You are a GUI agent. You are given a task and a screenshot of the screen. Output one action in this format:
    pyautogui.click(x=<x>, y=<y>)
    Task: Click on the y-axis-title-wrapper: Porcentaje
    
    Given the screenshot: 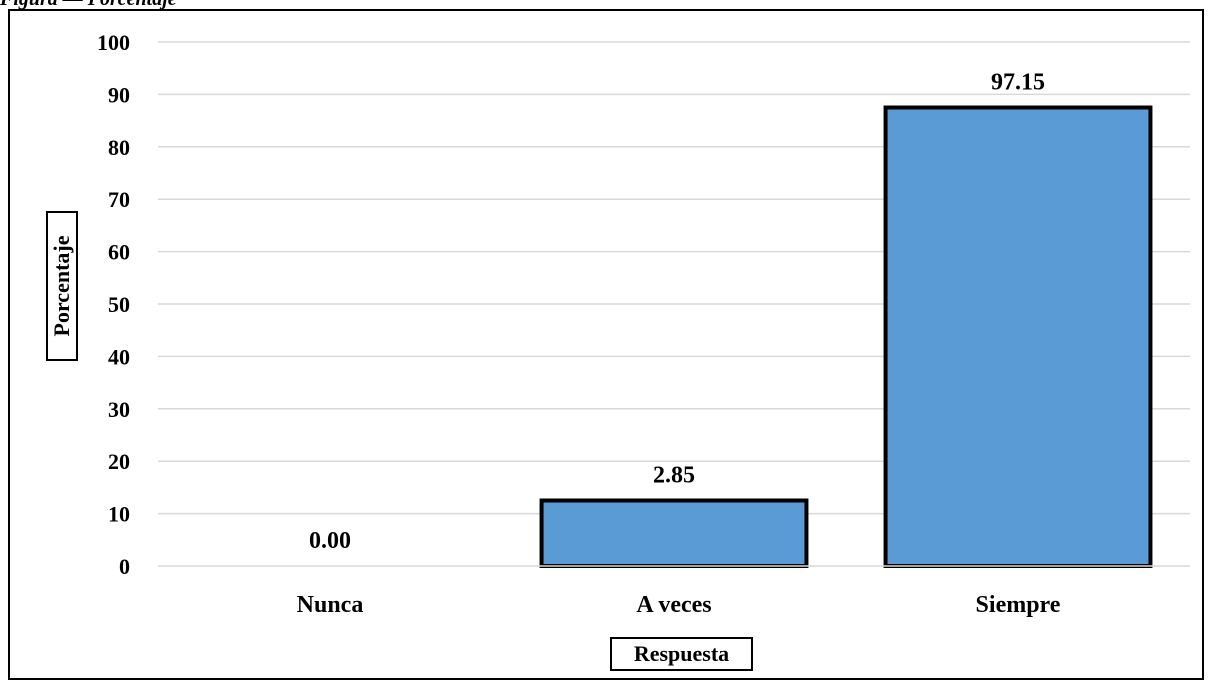 What is the action you would take?
    pyautogui.click(x=62, y=286)
    